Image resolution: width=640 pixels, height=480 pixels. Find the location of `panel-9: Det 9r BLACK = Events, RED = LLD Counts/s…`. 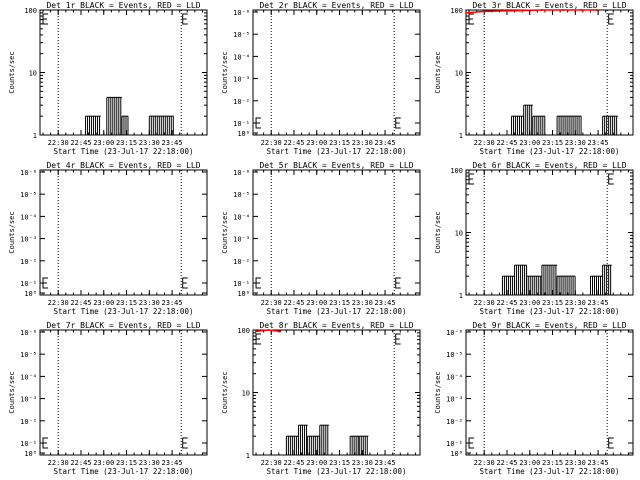

panel-9: Det 9r BLACK = Events, RED = LLD Counts/s… is located at coordinates (534, 398).